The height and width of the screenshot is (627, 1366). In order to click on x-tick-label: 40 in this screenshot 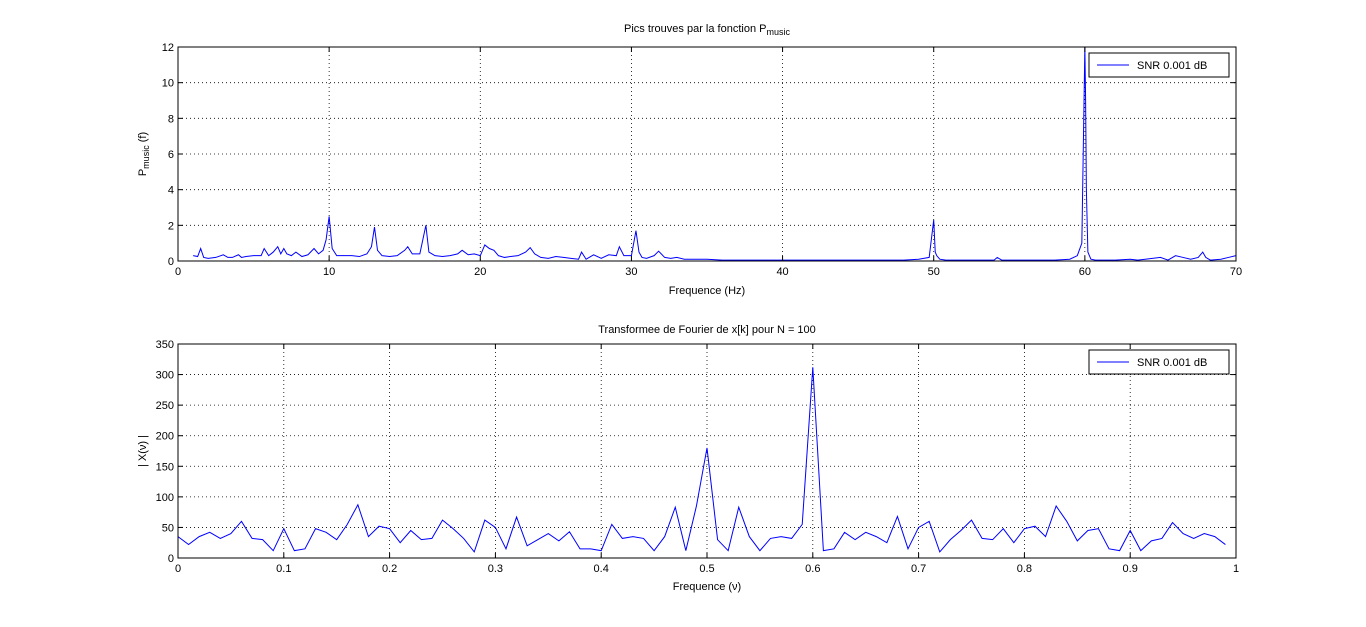, I will do `click(782, 272)`.